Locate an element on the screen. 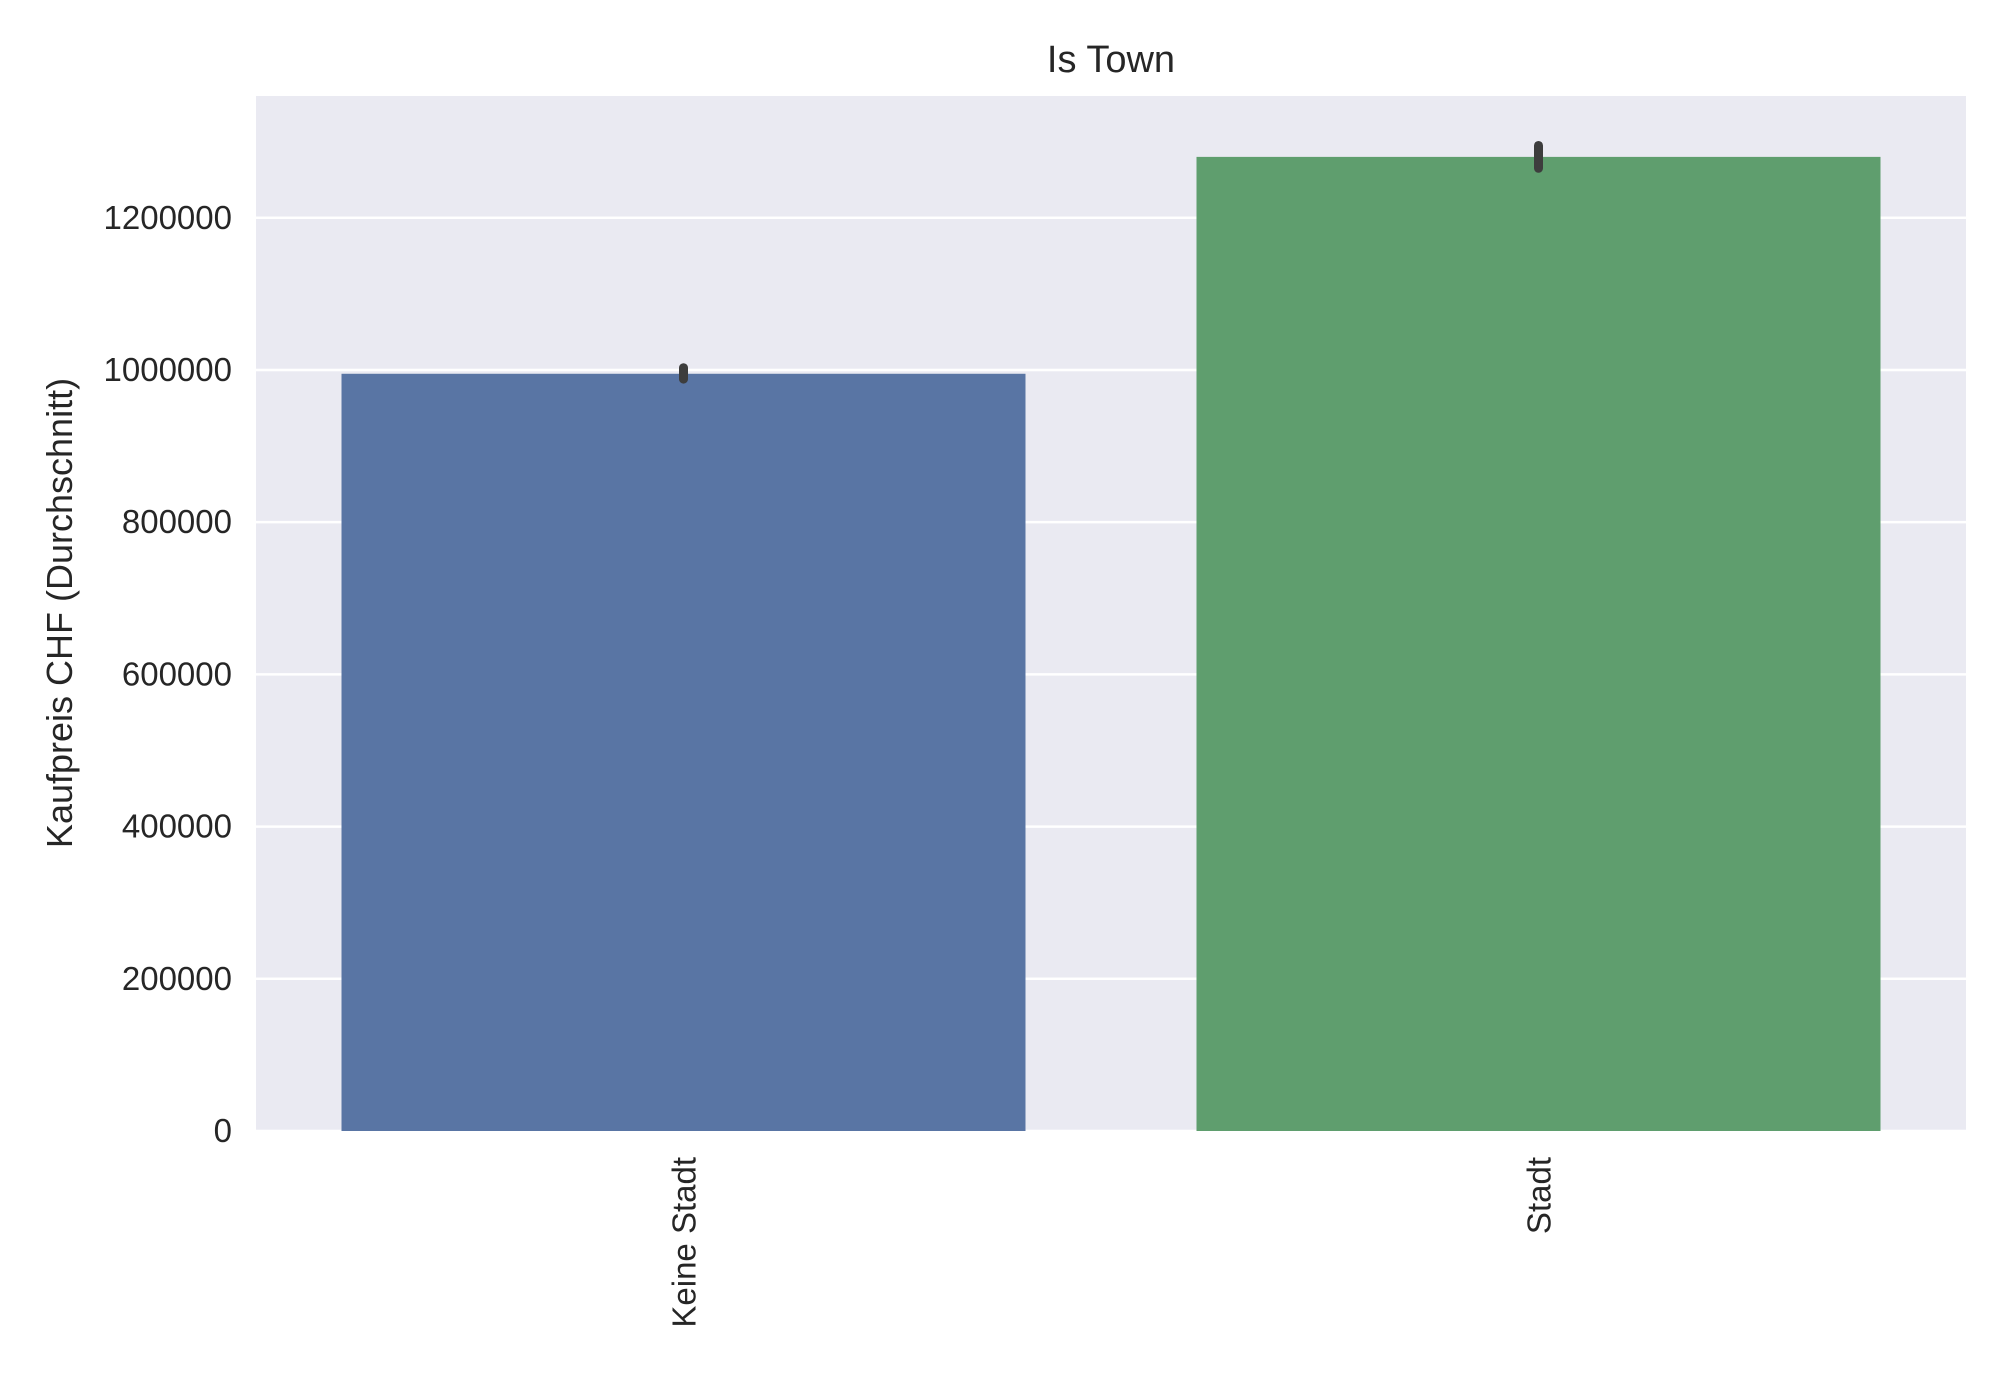  y-tick-label: 400000 is located at coordinates (177, 826).